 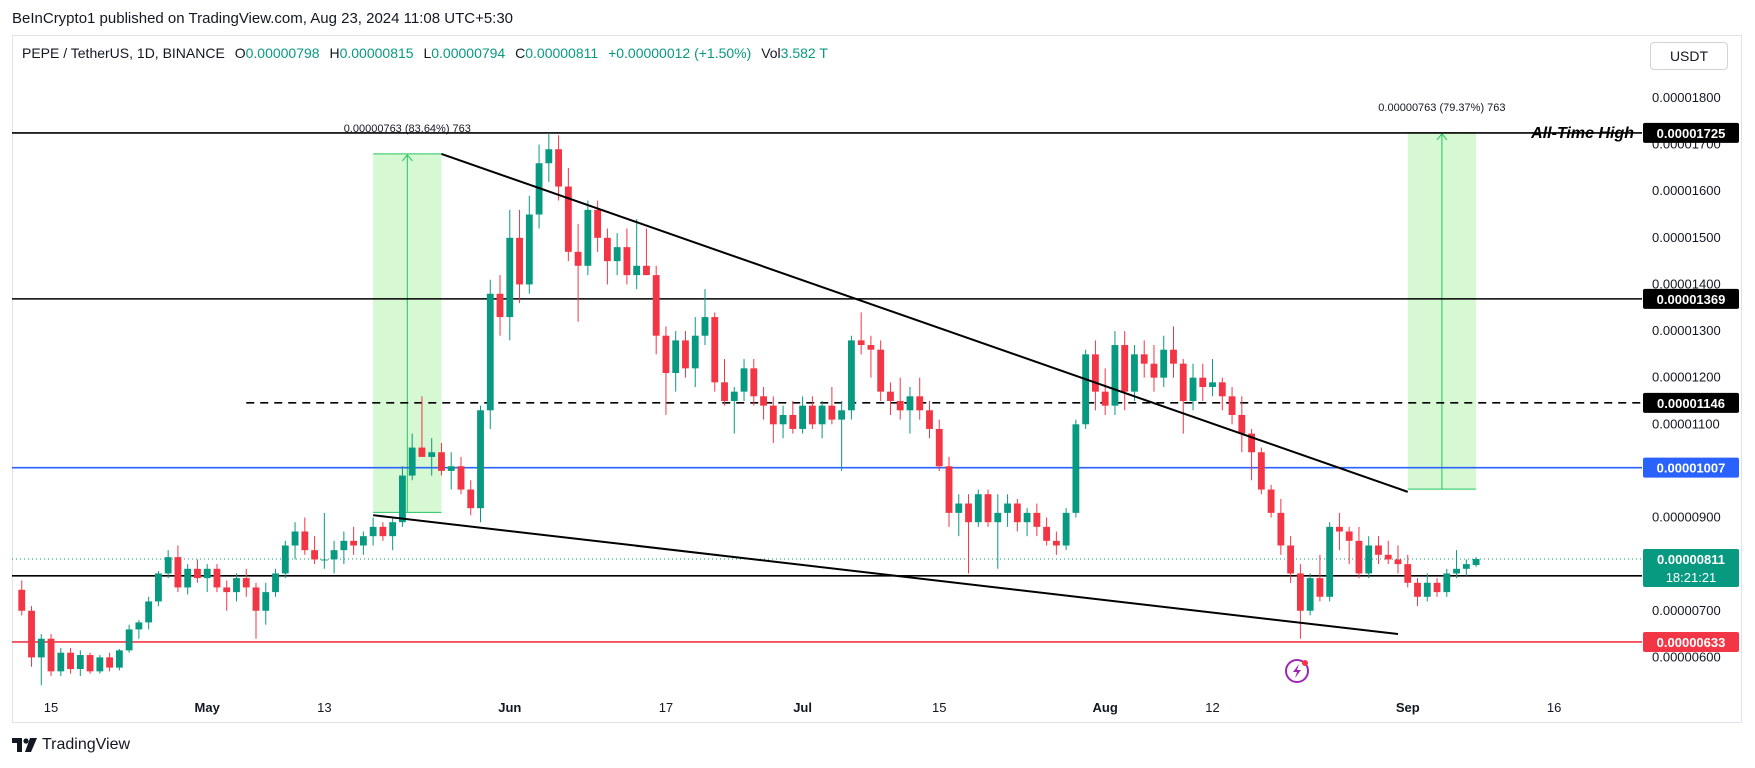 I want to click on price-badge-text: 0.00001007, so click(x=1691, y=468).